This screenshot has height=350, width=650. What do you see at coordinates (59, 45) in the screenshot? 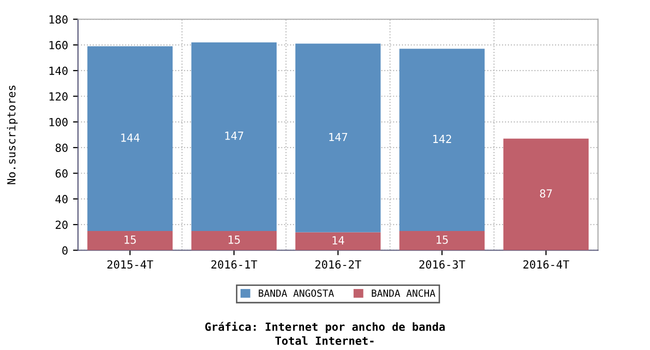
I see `y-tick-label: 160` at bounding box center [59, 45].